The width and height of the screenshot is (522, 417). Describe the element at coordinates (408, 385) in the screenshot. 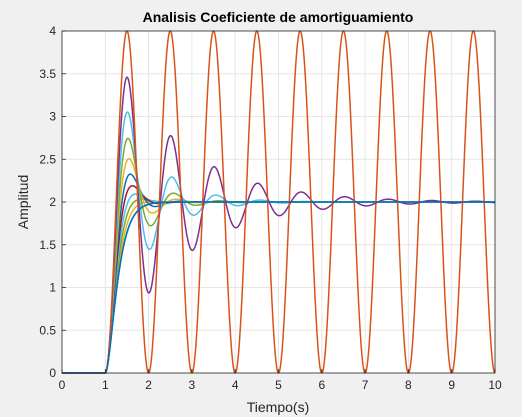

I see `x-tick-label: 8` at that location.